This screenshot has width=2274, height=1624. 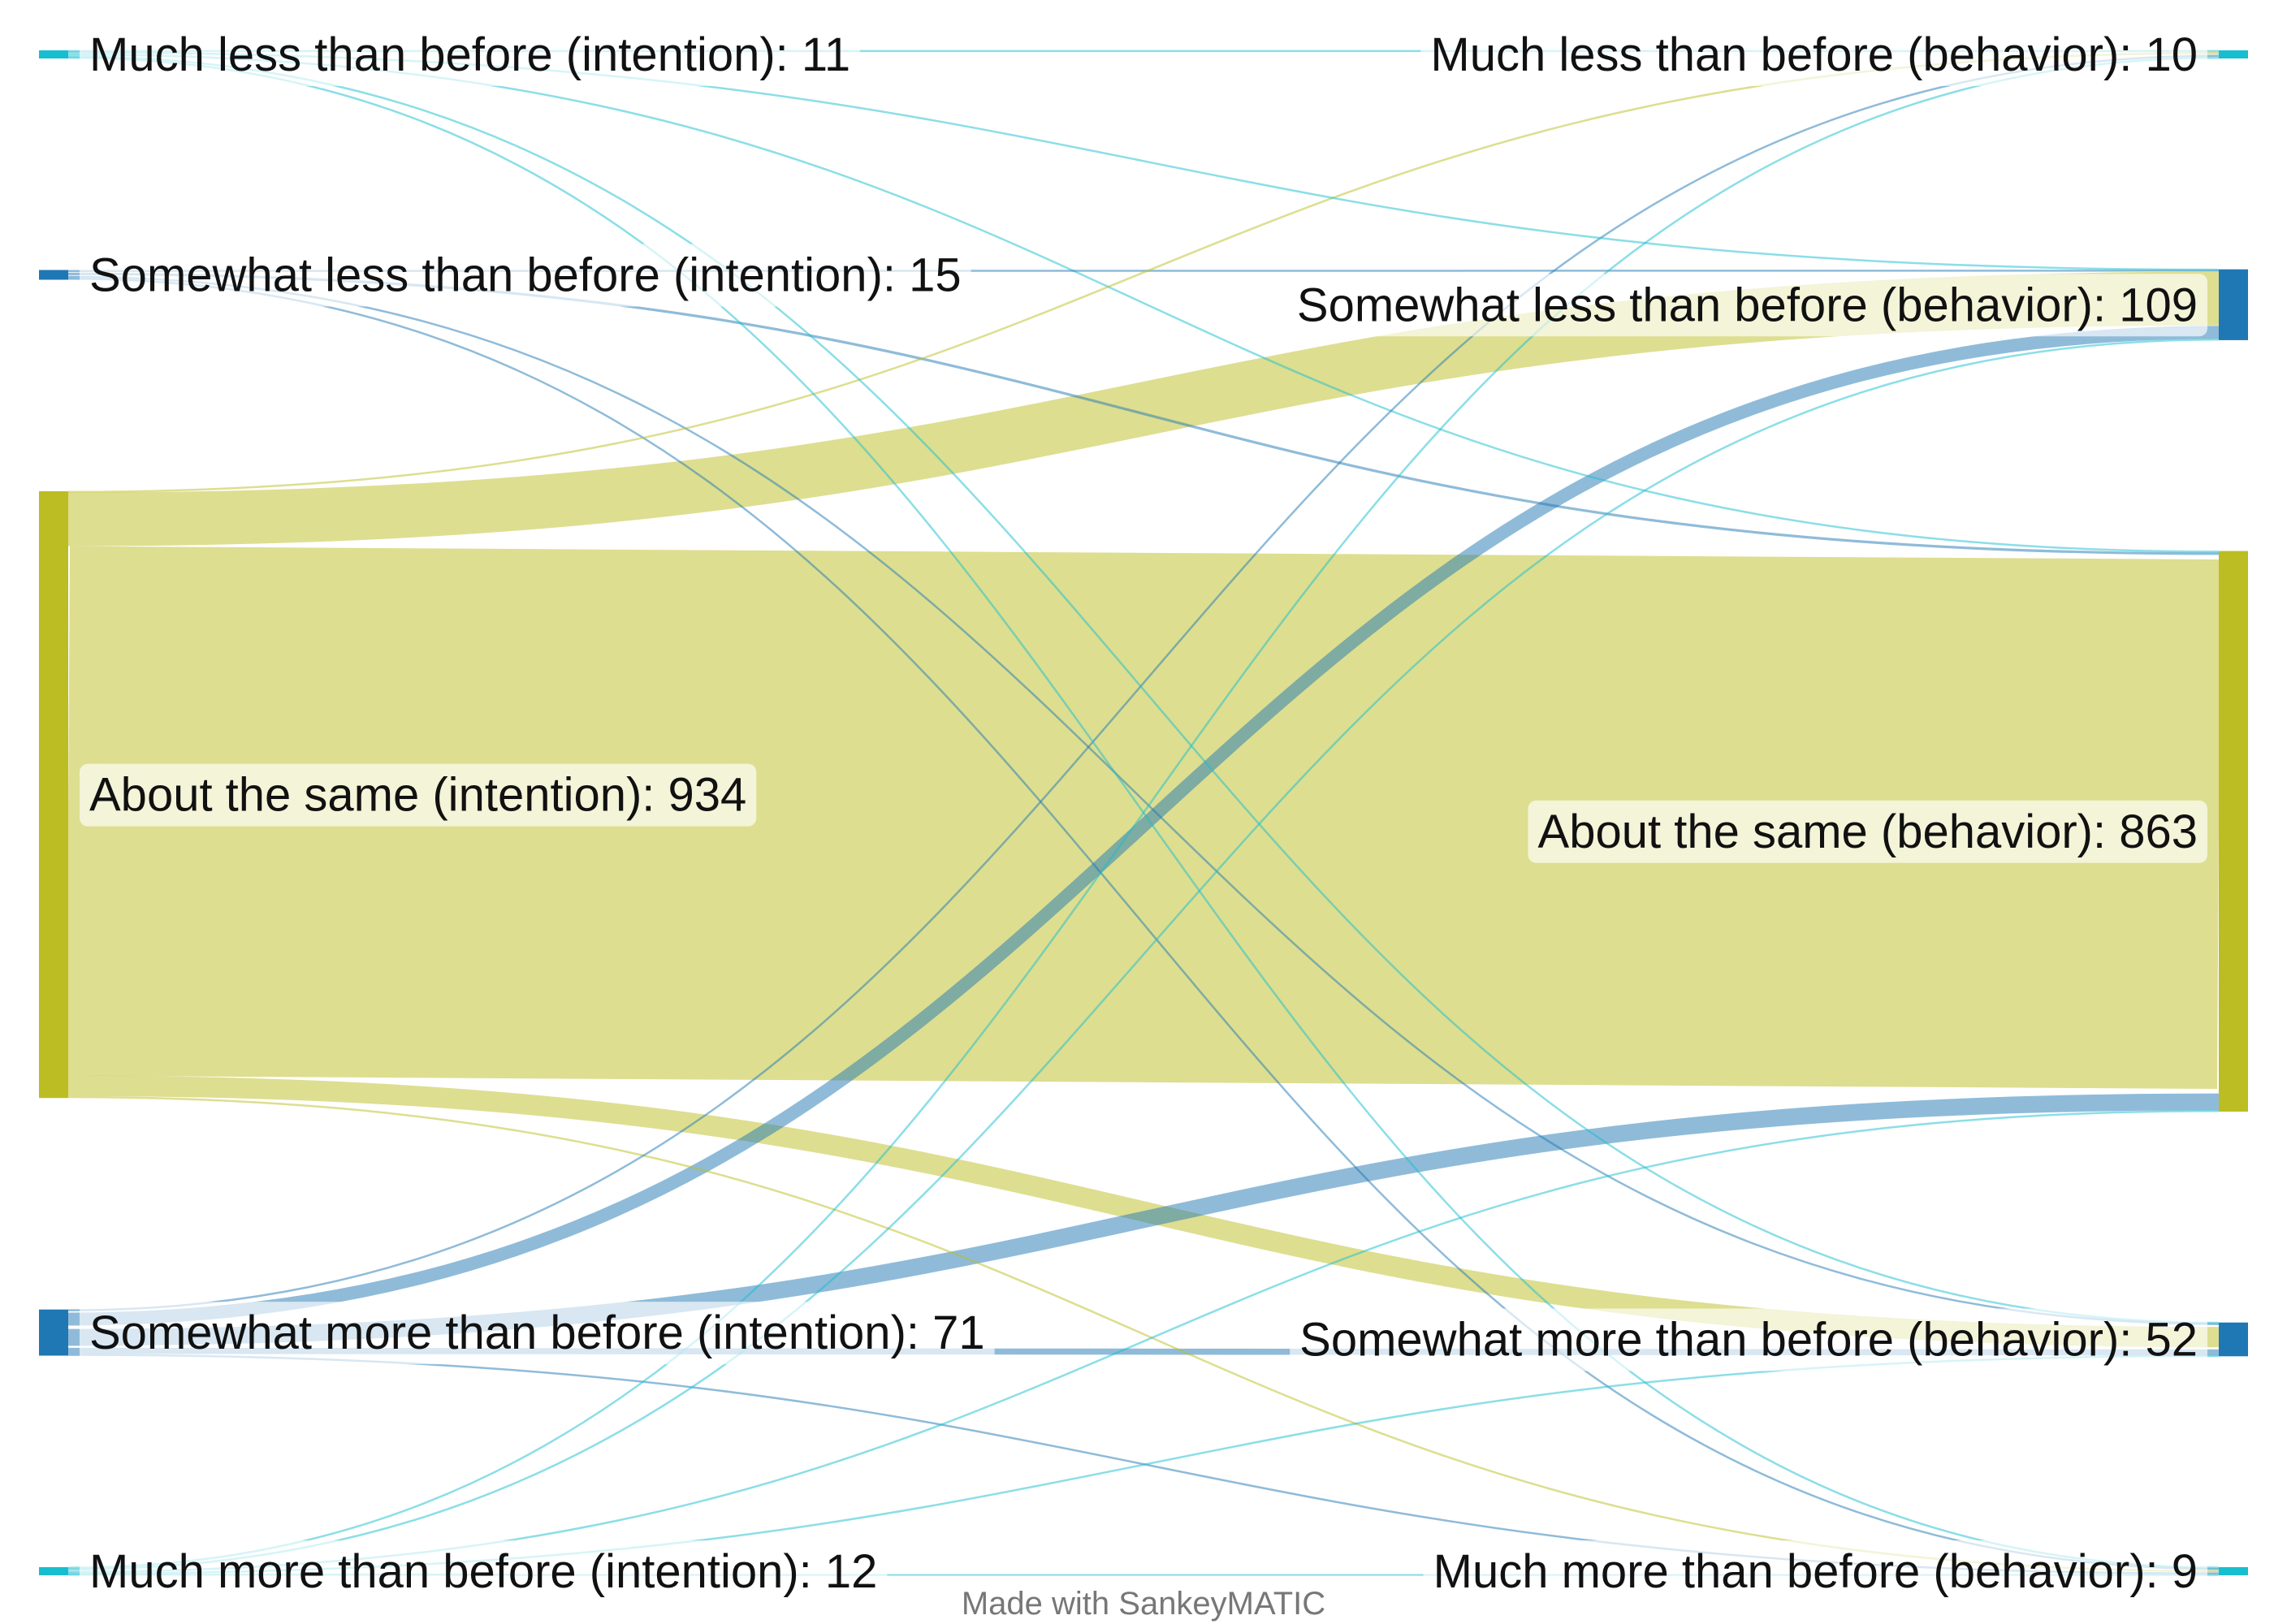 I want to click on credit-text: Made with SankeyMATIC, so click(x=1143, y=1604).